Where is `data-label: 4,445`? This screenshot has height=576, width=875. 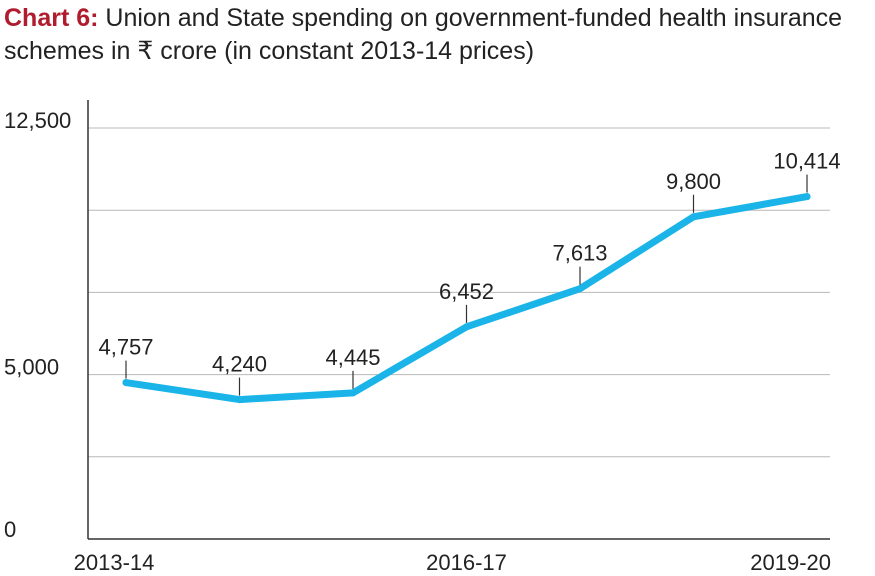 data-label: 4,445 is located at coordinates (352, 357).